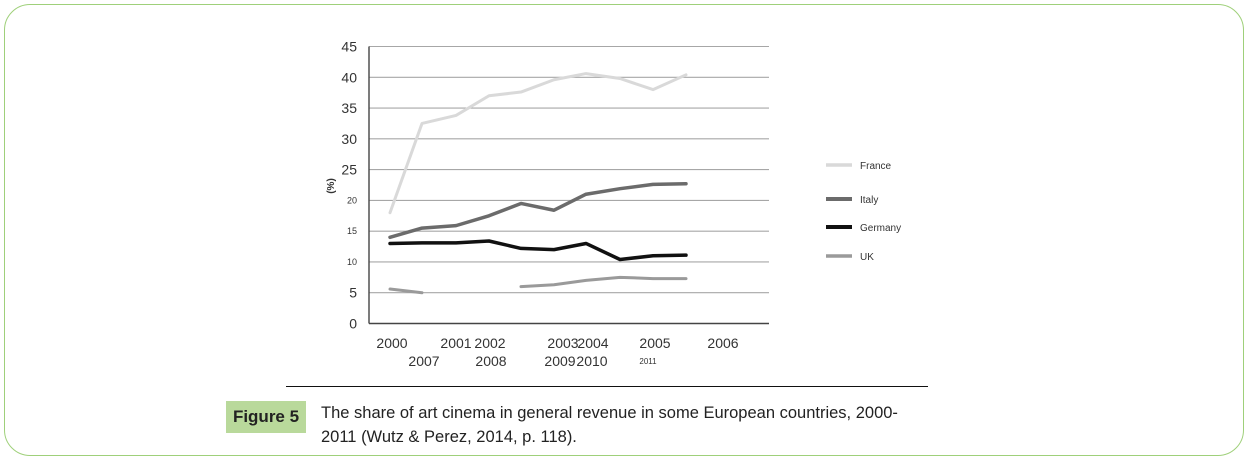  Describe the element at coordinates (423, 361) in the screenshot. I see `x-tick-label: 2007` at that location.